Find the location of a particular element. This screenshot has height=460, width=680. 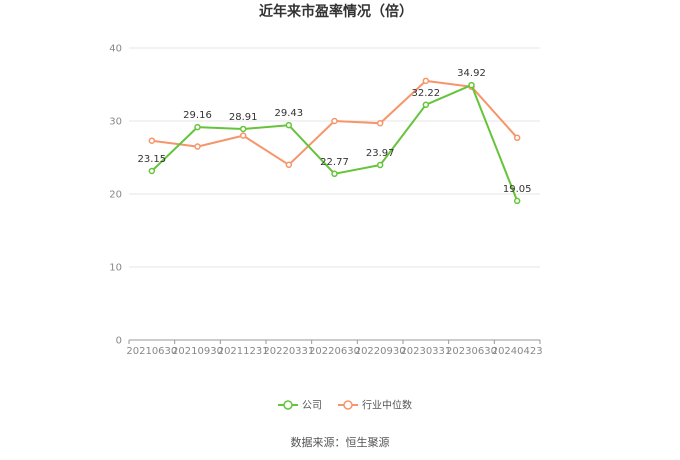

x-tick-label: 20220331 is located at coordinates (288, 351).